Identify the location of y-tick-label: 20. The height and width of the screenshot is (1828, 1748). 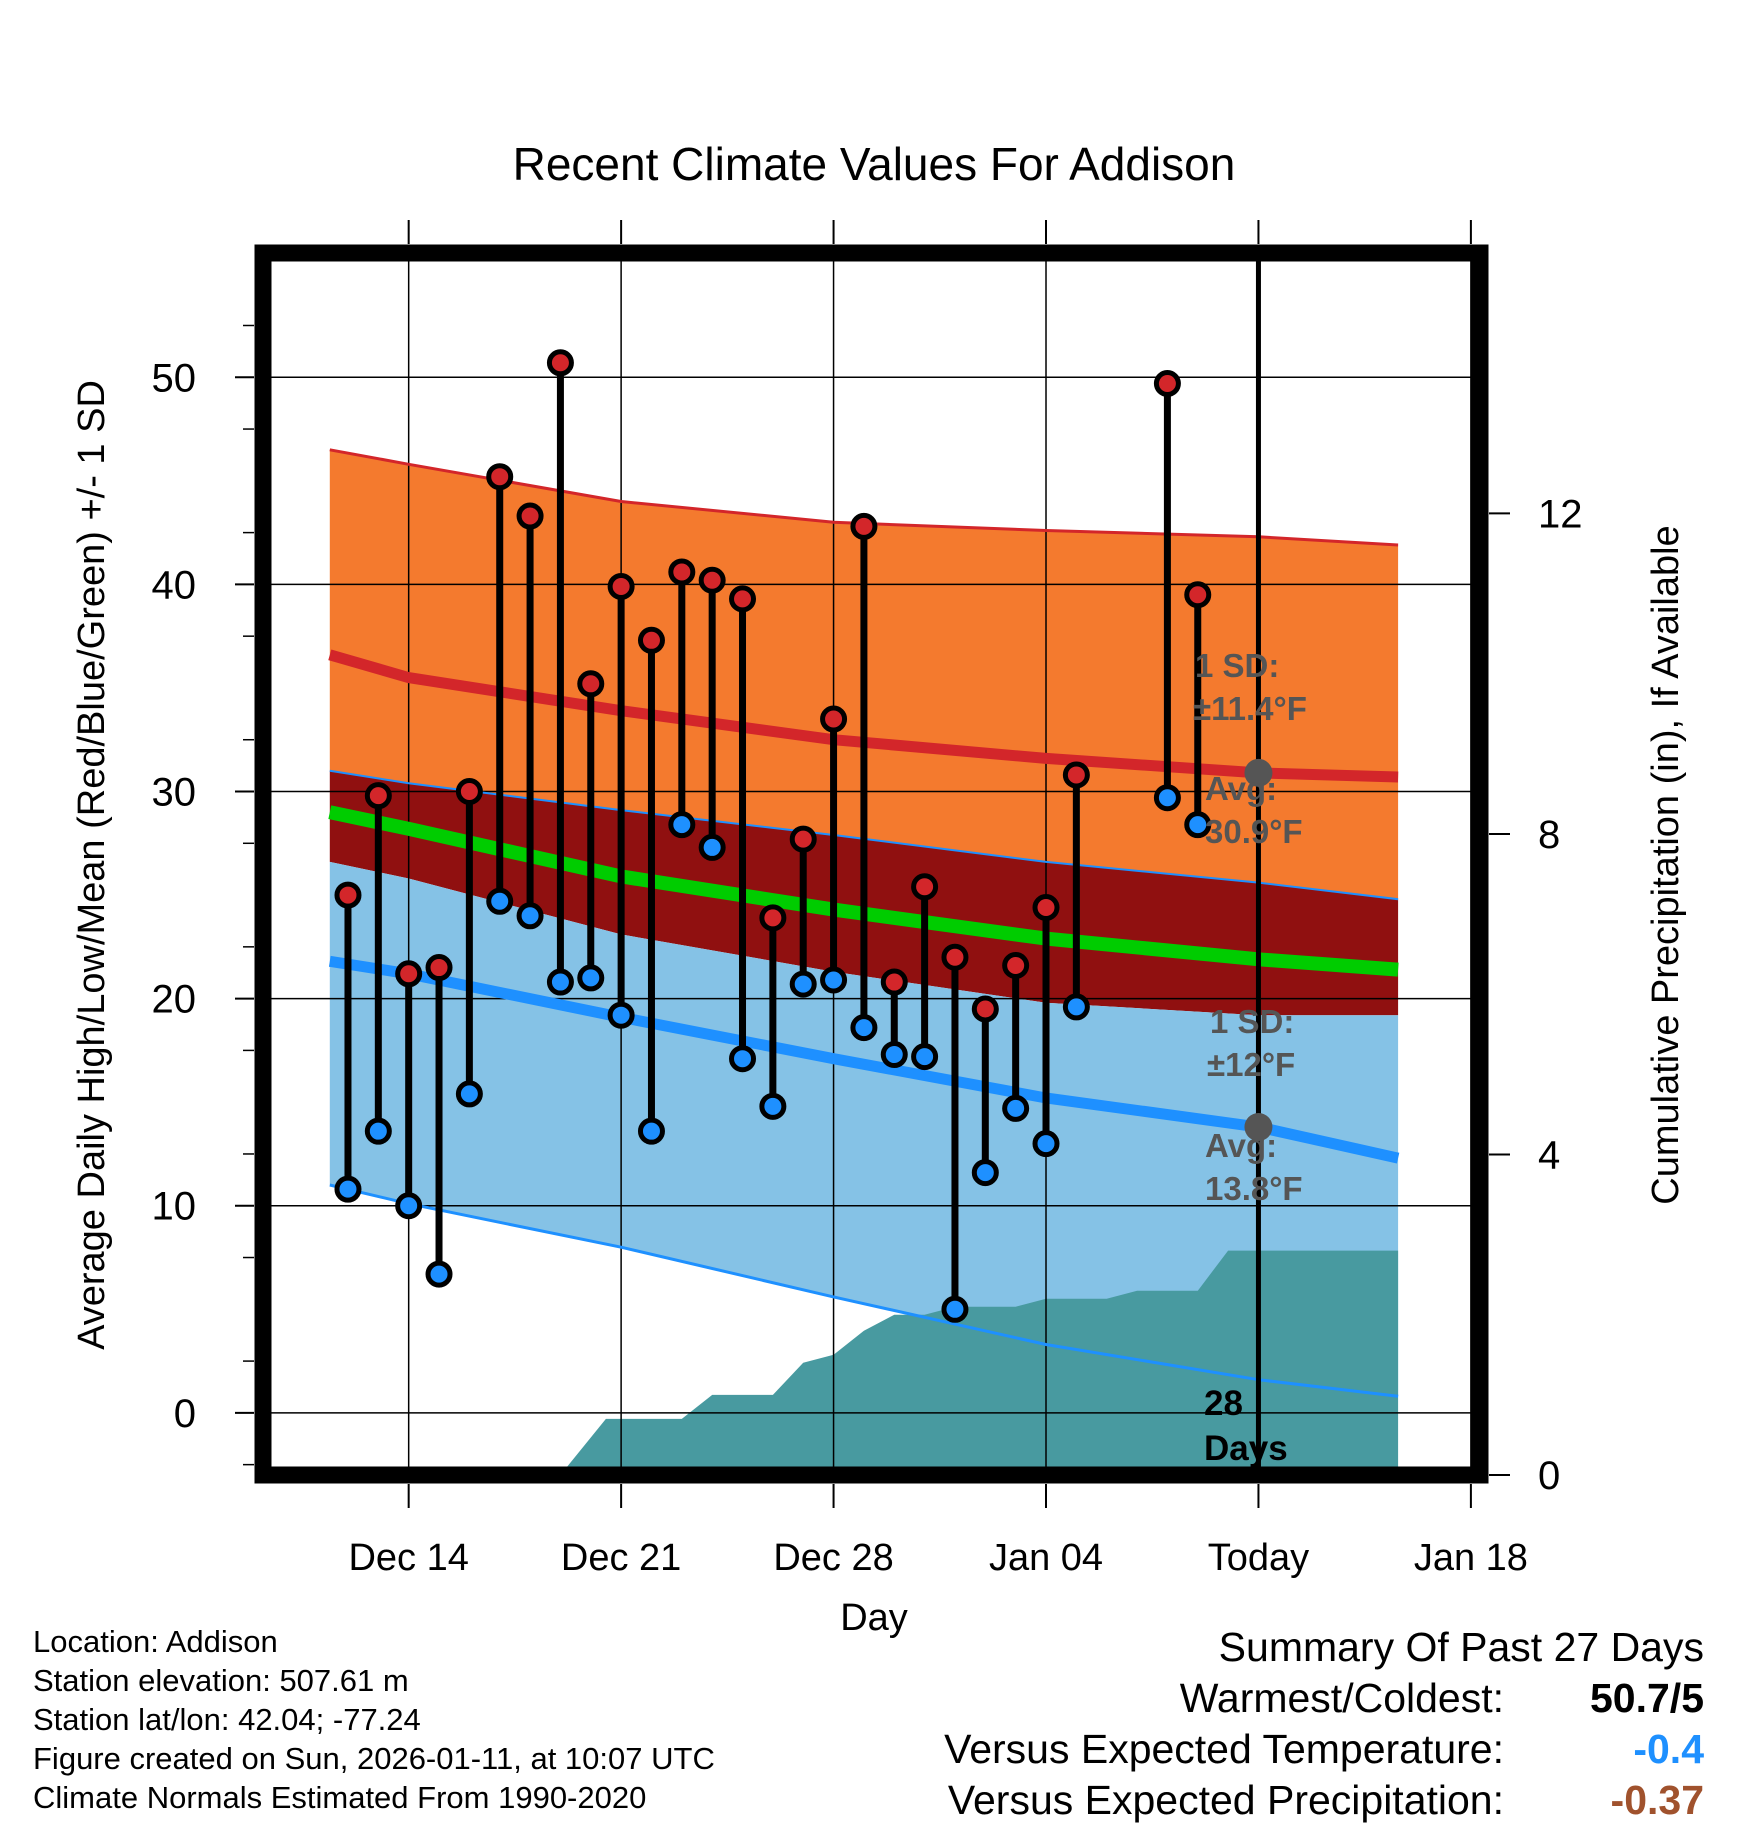
(174, 1000).